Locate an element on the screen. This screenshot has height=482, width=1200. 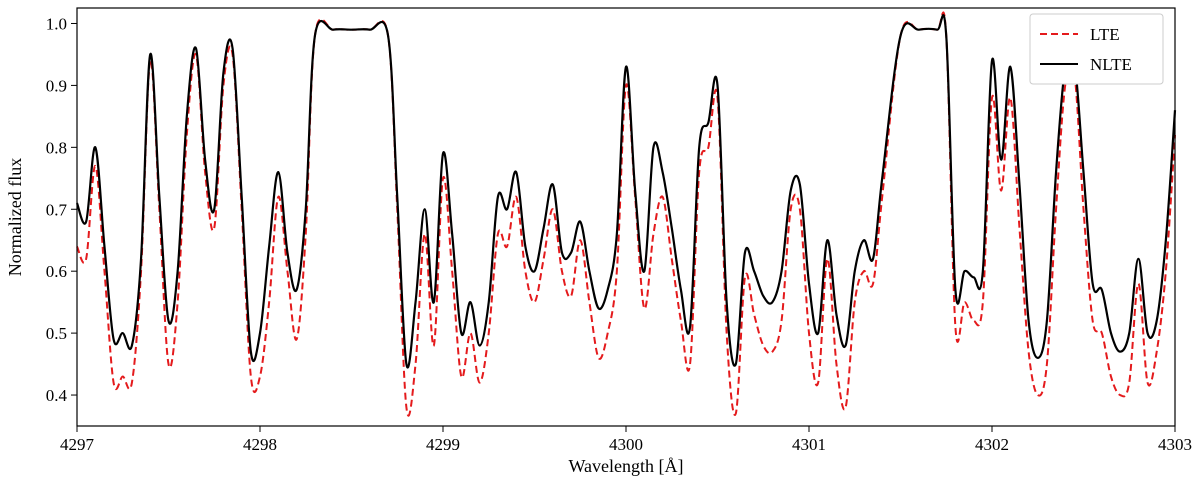
x-tick-label: 4302 is located at coordinates (992, 444).